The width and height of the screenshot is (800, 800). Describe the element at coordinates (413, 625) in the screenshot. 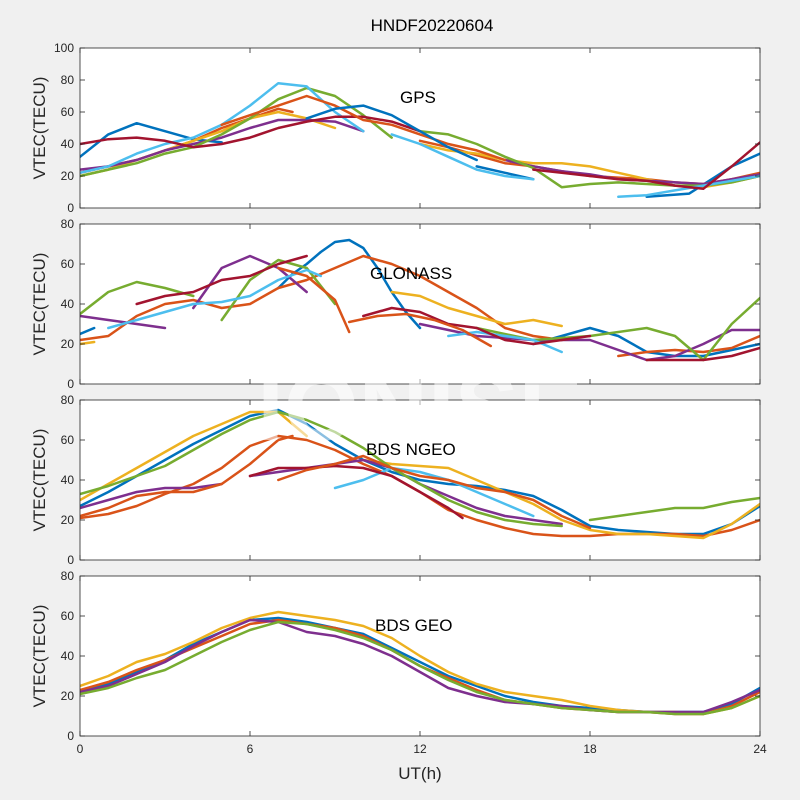

I see `panel-annotation: BDS GEO` at that location.